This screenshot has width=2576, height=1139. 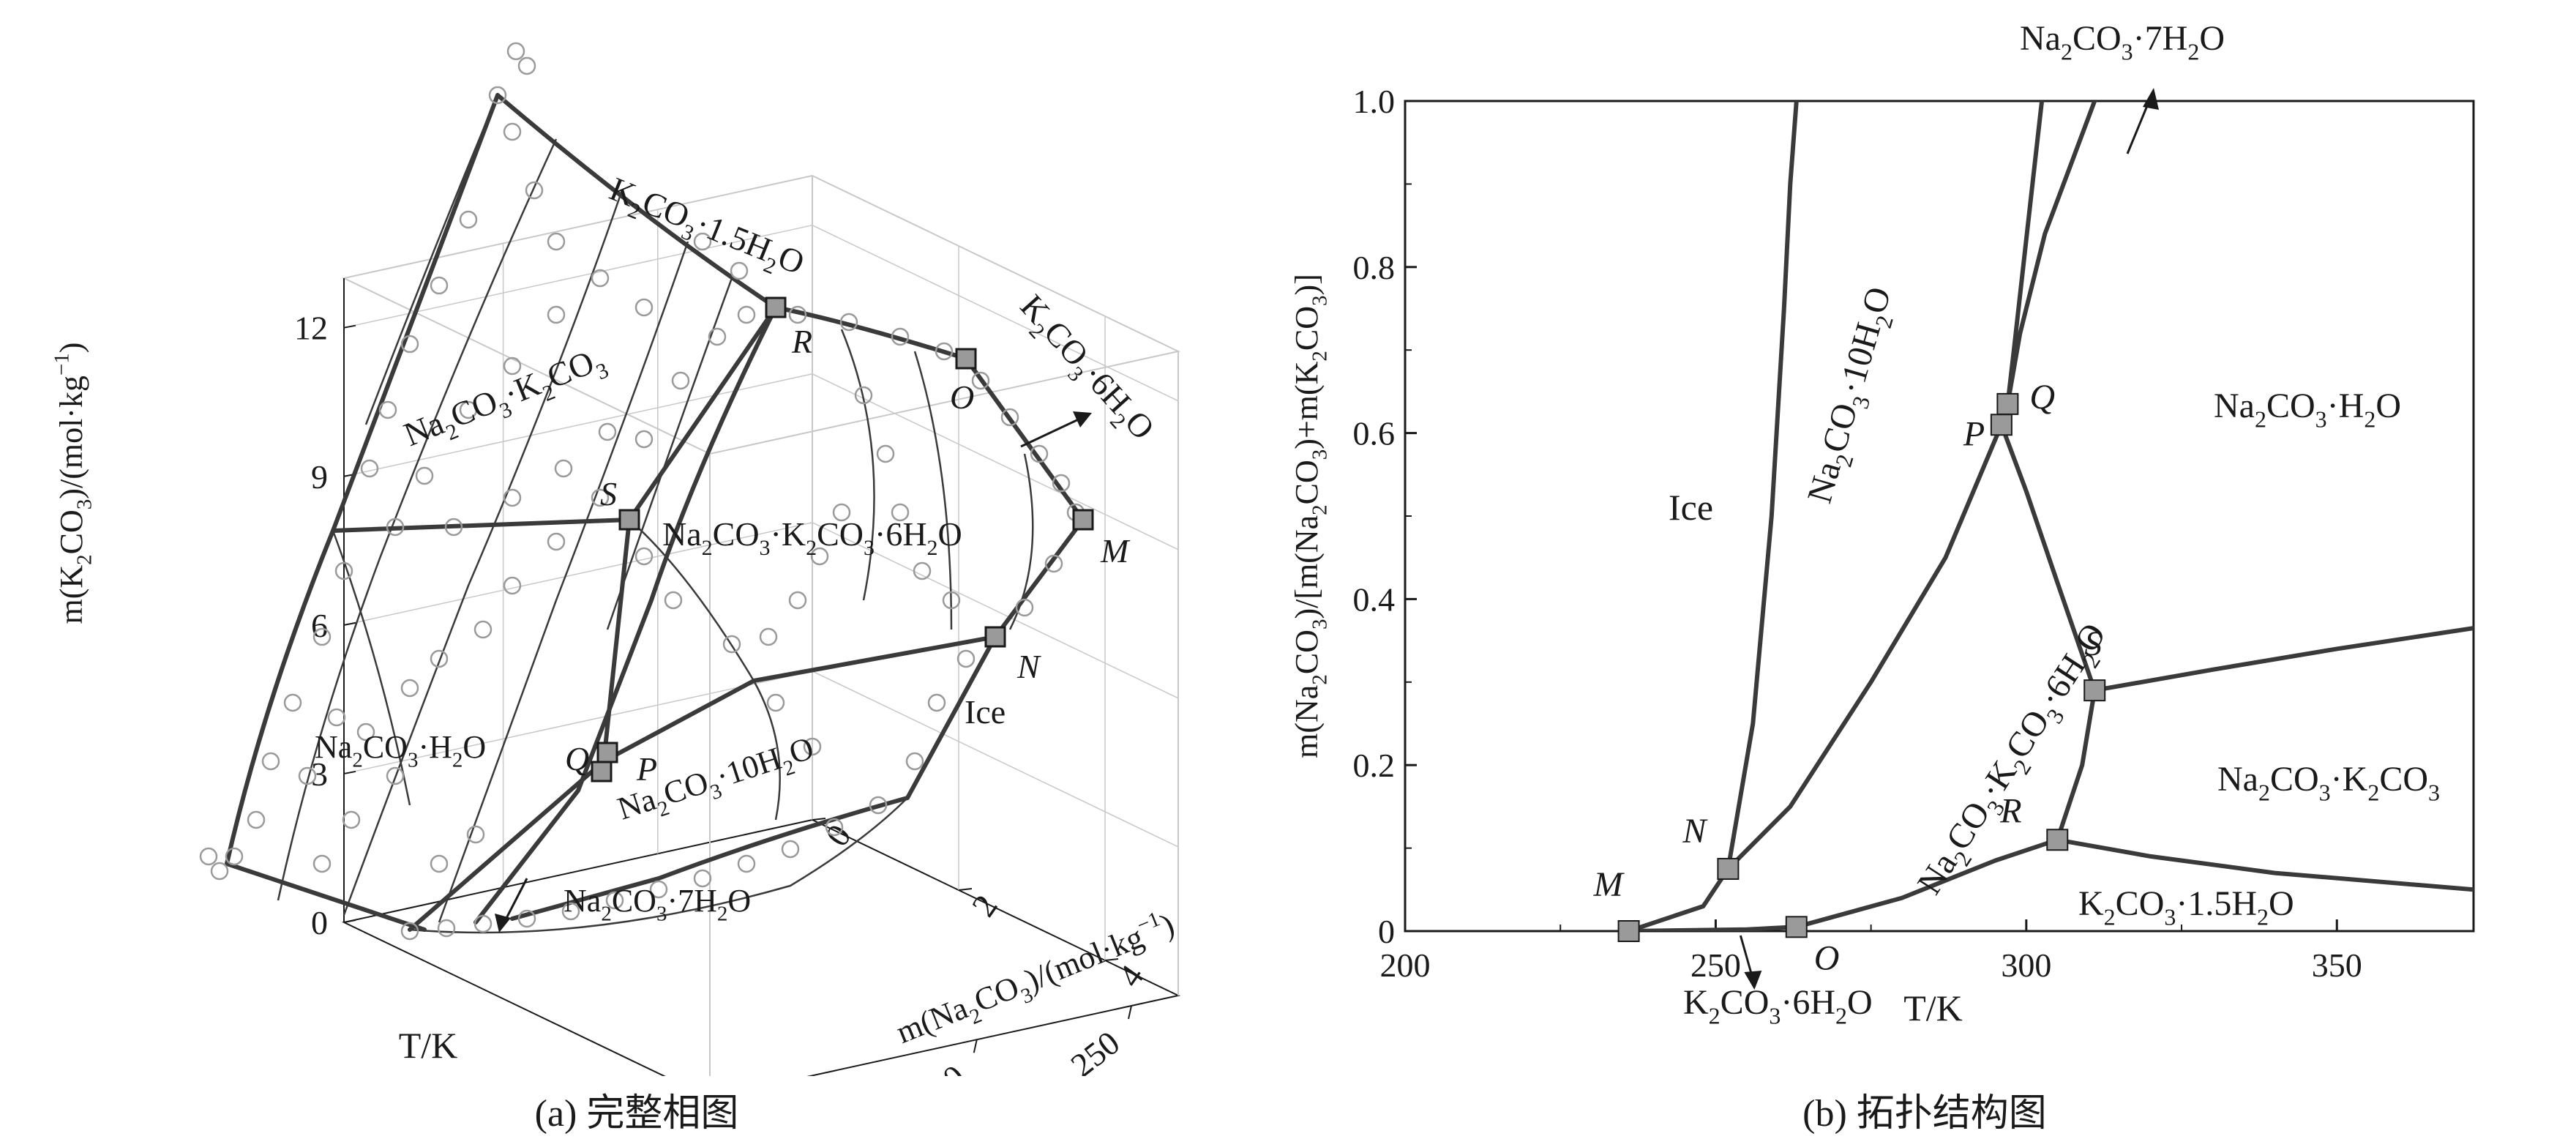 I want to click on z-tick-label: 0, so click(x=319, y=922).